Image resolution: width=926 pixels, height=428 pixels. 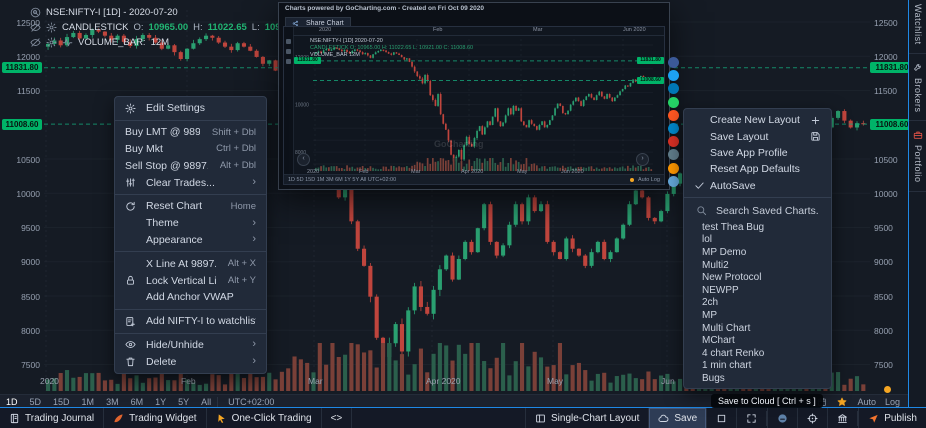 I want to click on saved-chart-mp-demo: MP Demo, so click(x=724, y=252).